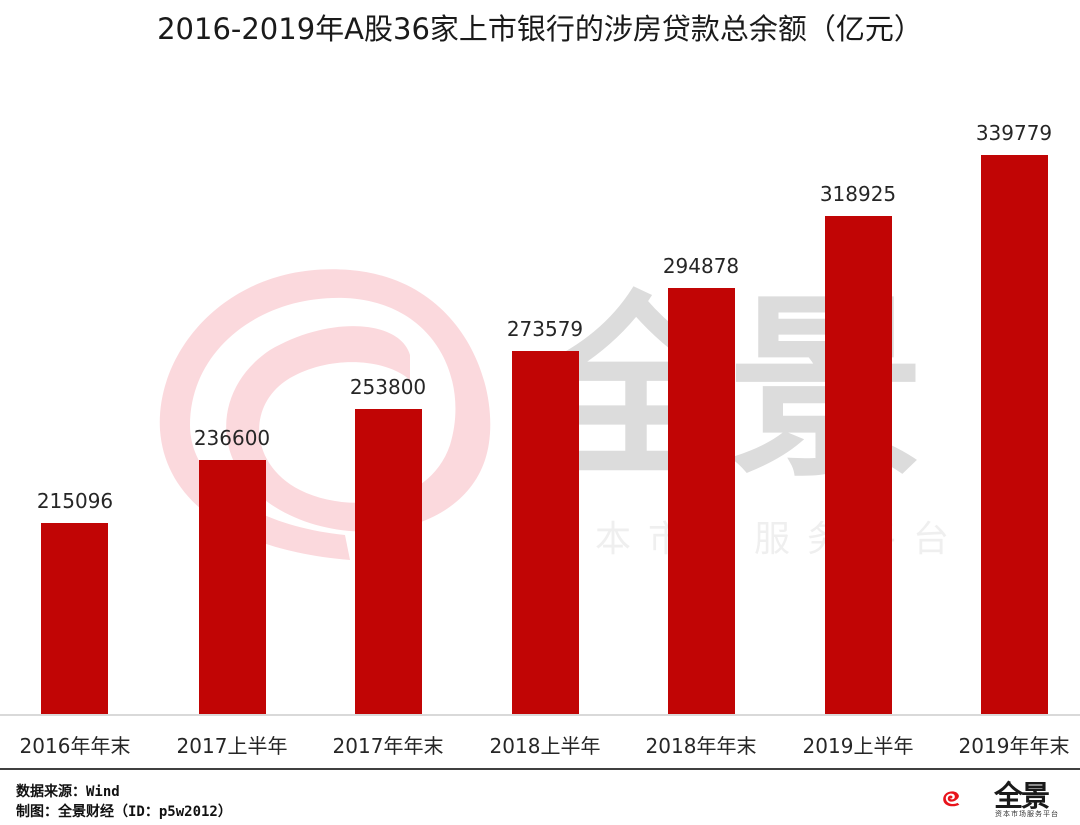 Image resolution: width=1080 pixels, height=825 pixels. Describe the element at coordinates (75, 501) in the screenshot. I see `bar-value-label: 215096` at that location.